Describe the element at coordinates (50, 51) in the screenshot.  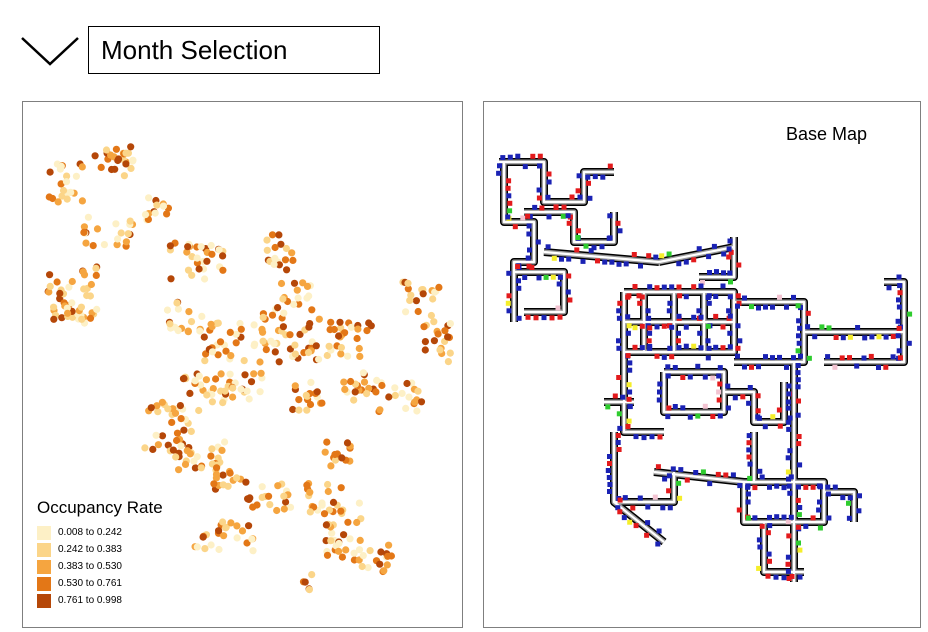
I see `chevron-down-icon` at that location.